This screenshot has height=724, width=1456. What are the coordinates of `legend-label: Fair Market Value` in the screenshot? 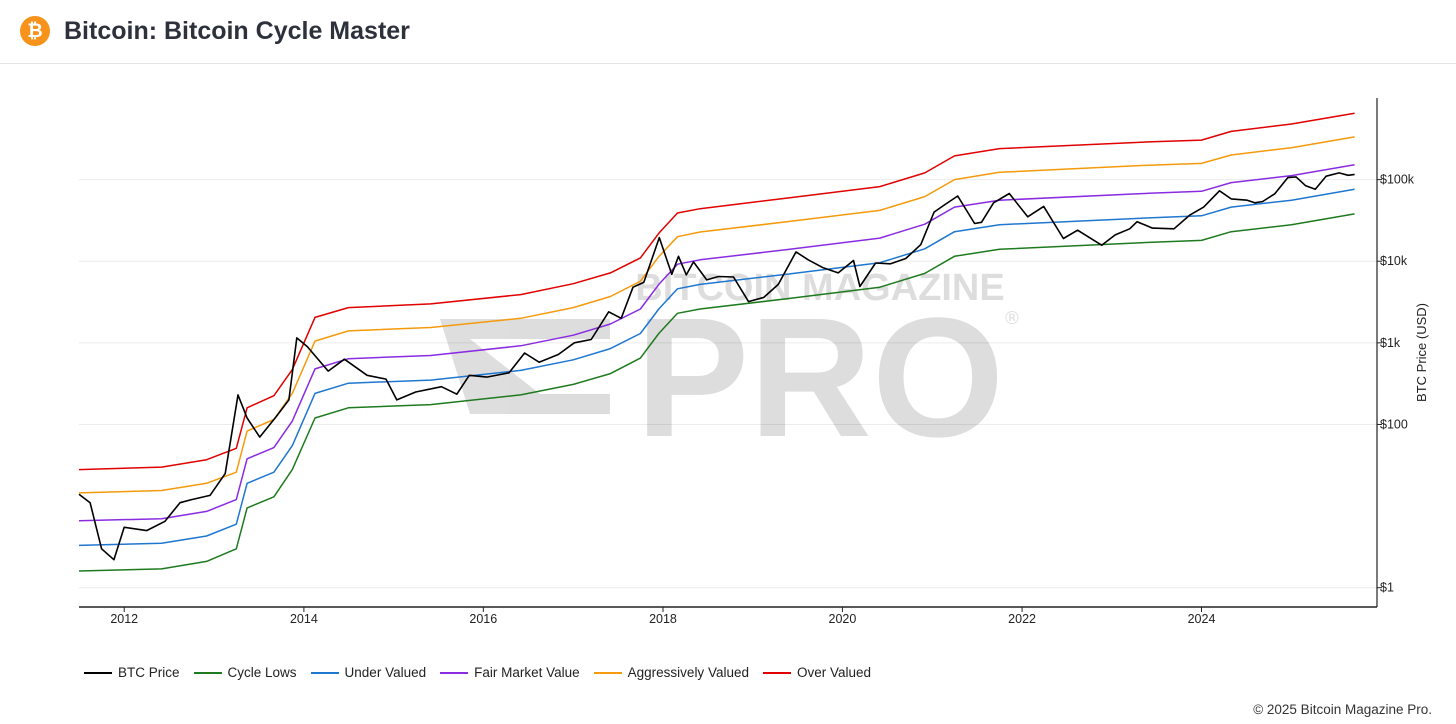 It's located at (527, 672).